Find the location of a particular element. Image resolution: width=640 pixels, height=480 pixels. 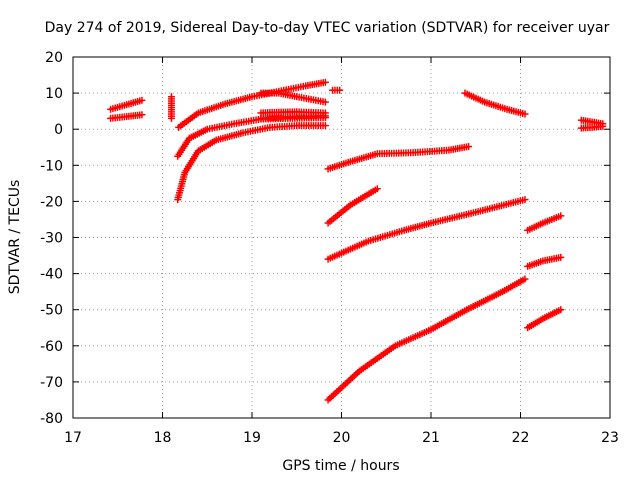

x-tick-label: 18 is located at coordinates (163, 438).